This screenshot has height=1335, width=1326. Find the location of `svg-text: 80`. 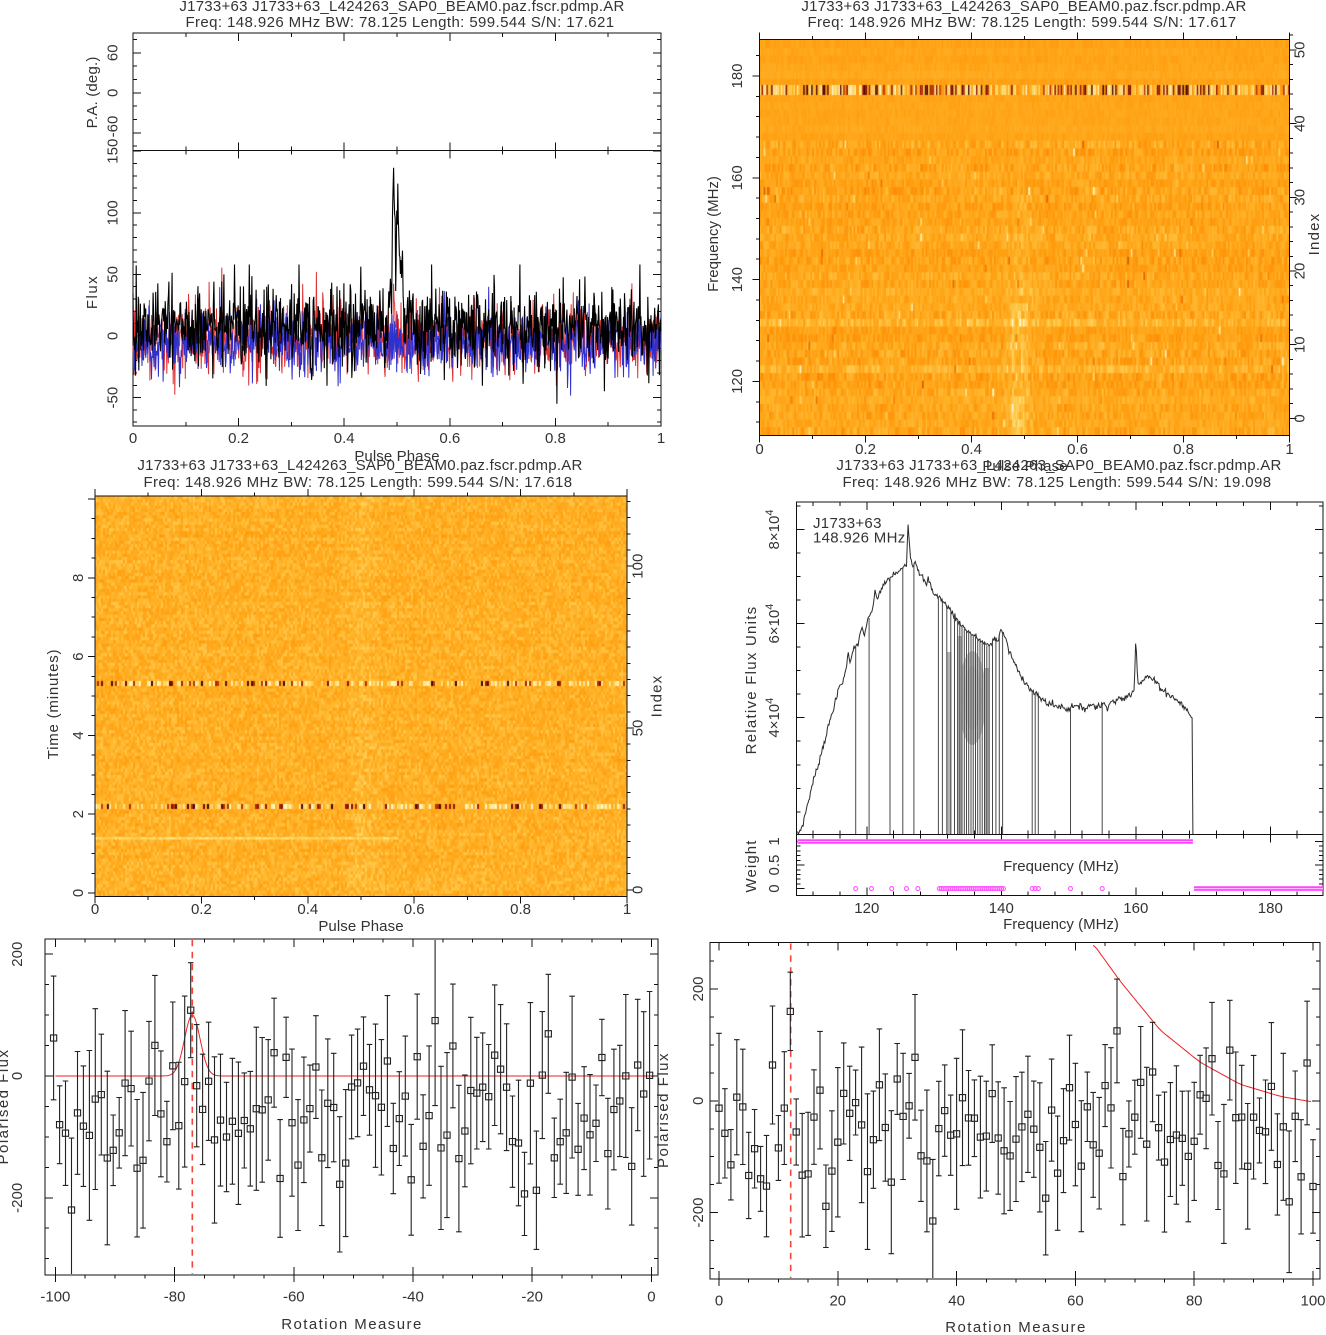

svg-text: 80 is located at coordinates (1194, 1301).